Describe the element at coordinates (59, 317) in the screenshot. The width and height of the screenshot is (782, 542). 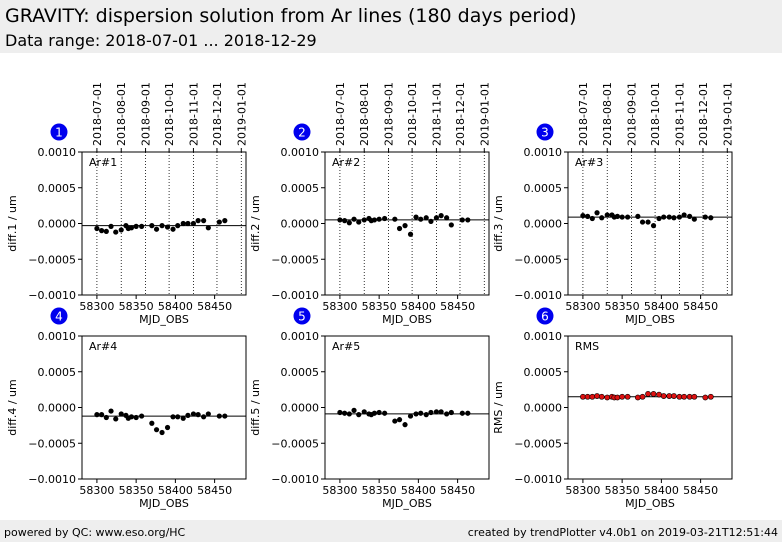
I see `panel-number-label: 4` at that location.